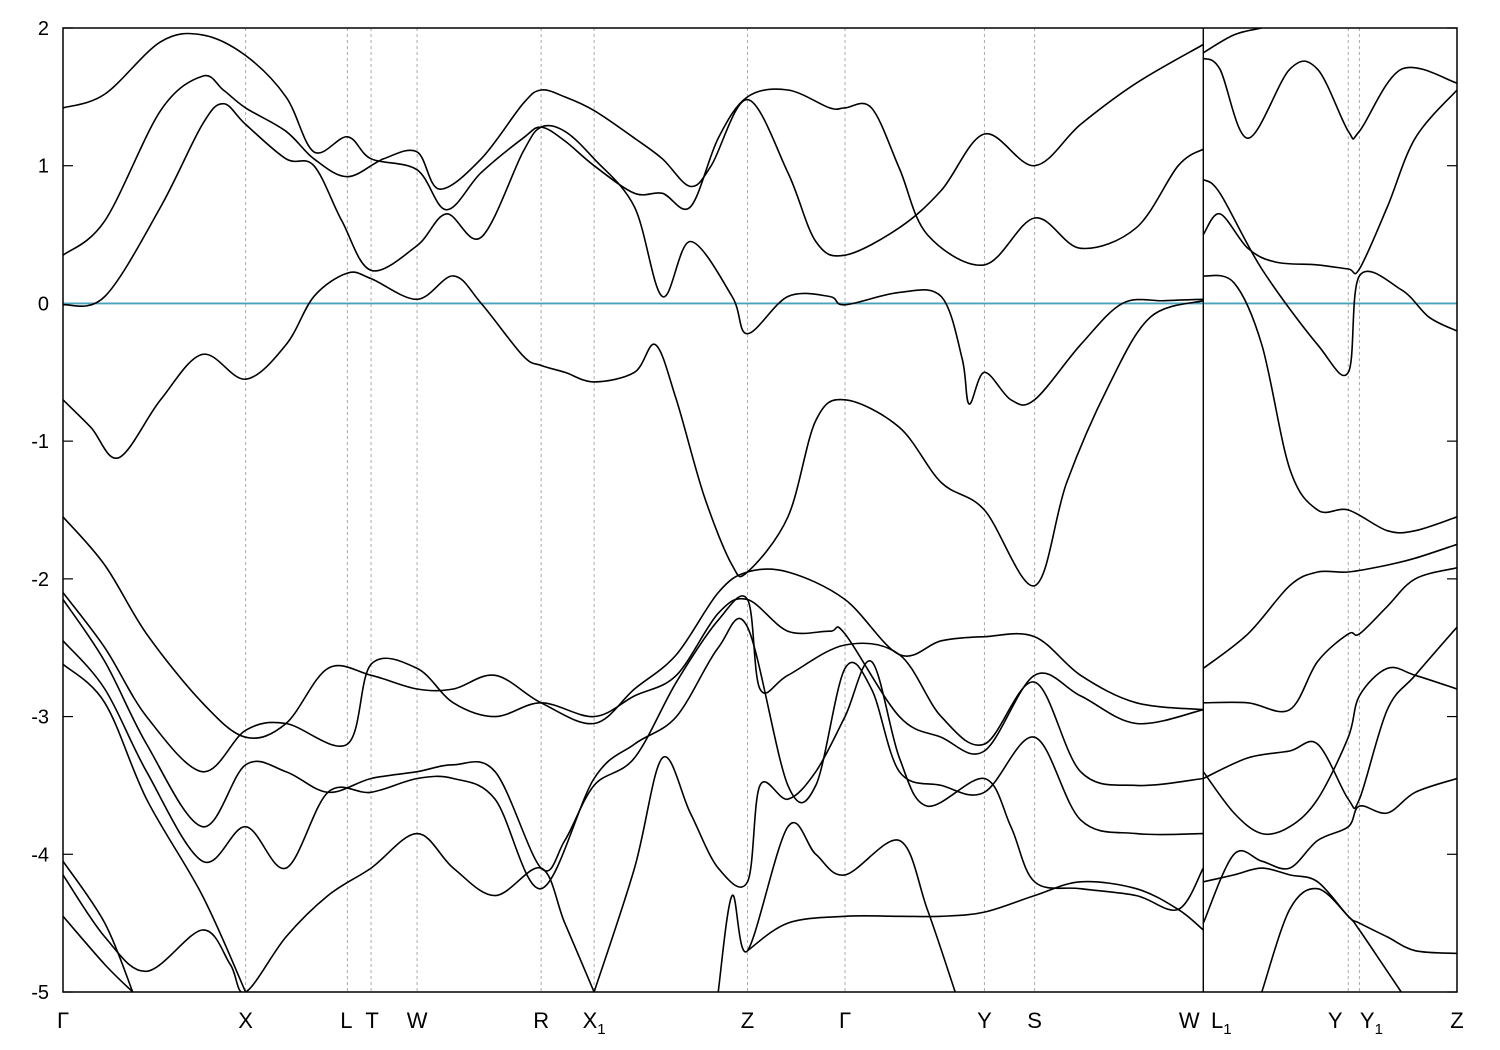 The height and width of the screenshot is (1050, 1500). What do you see at coordinates (40, 718) in the screenshot?
I see `y-tick-label: -3` at bounding box center [40, 718].